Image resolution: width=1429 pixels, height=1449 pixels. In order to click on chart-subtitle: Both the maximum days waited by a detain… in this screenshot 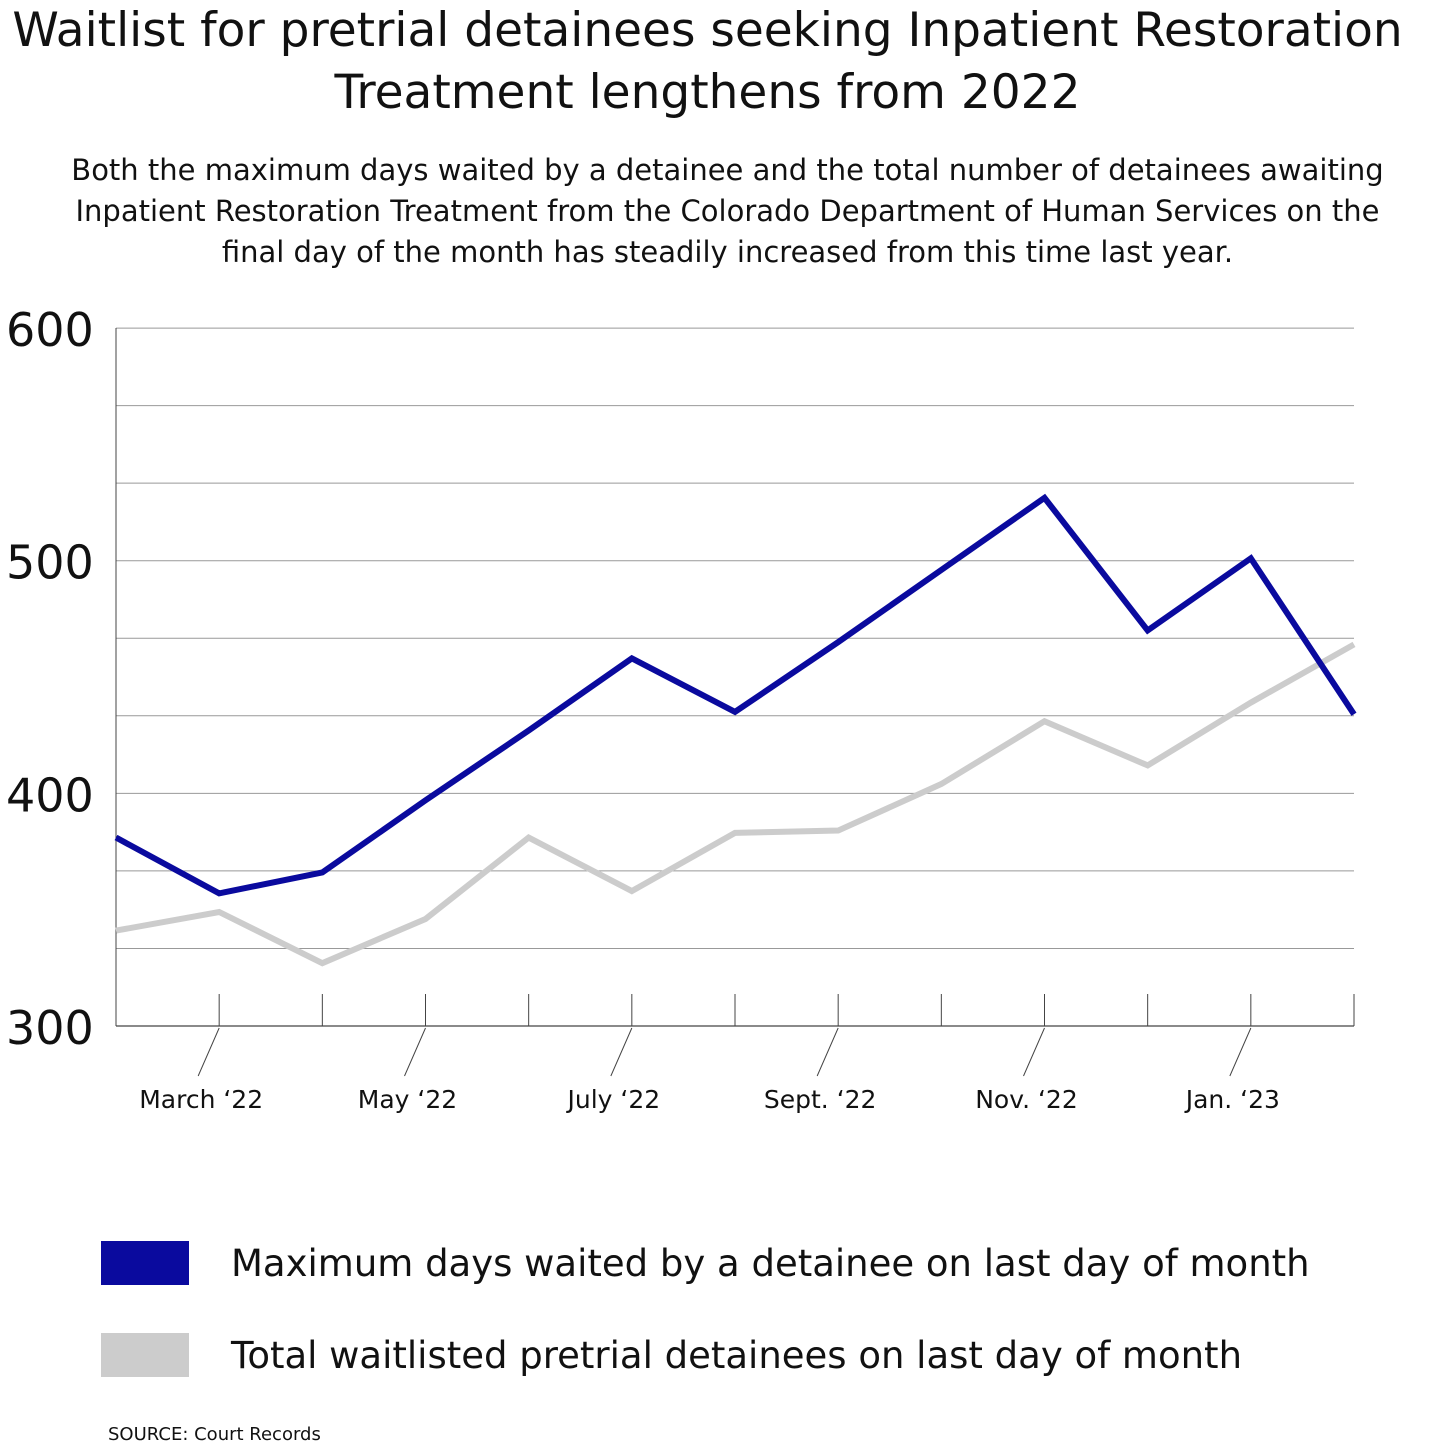, I will do `click(727, 211)`.